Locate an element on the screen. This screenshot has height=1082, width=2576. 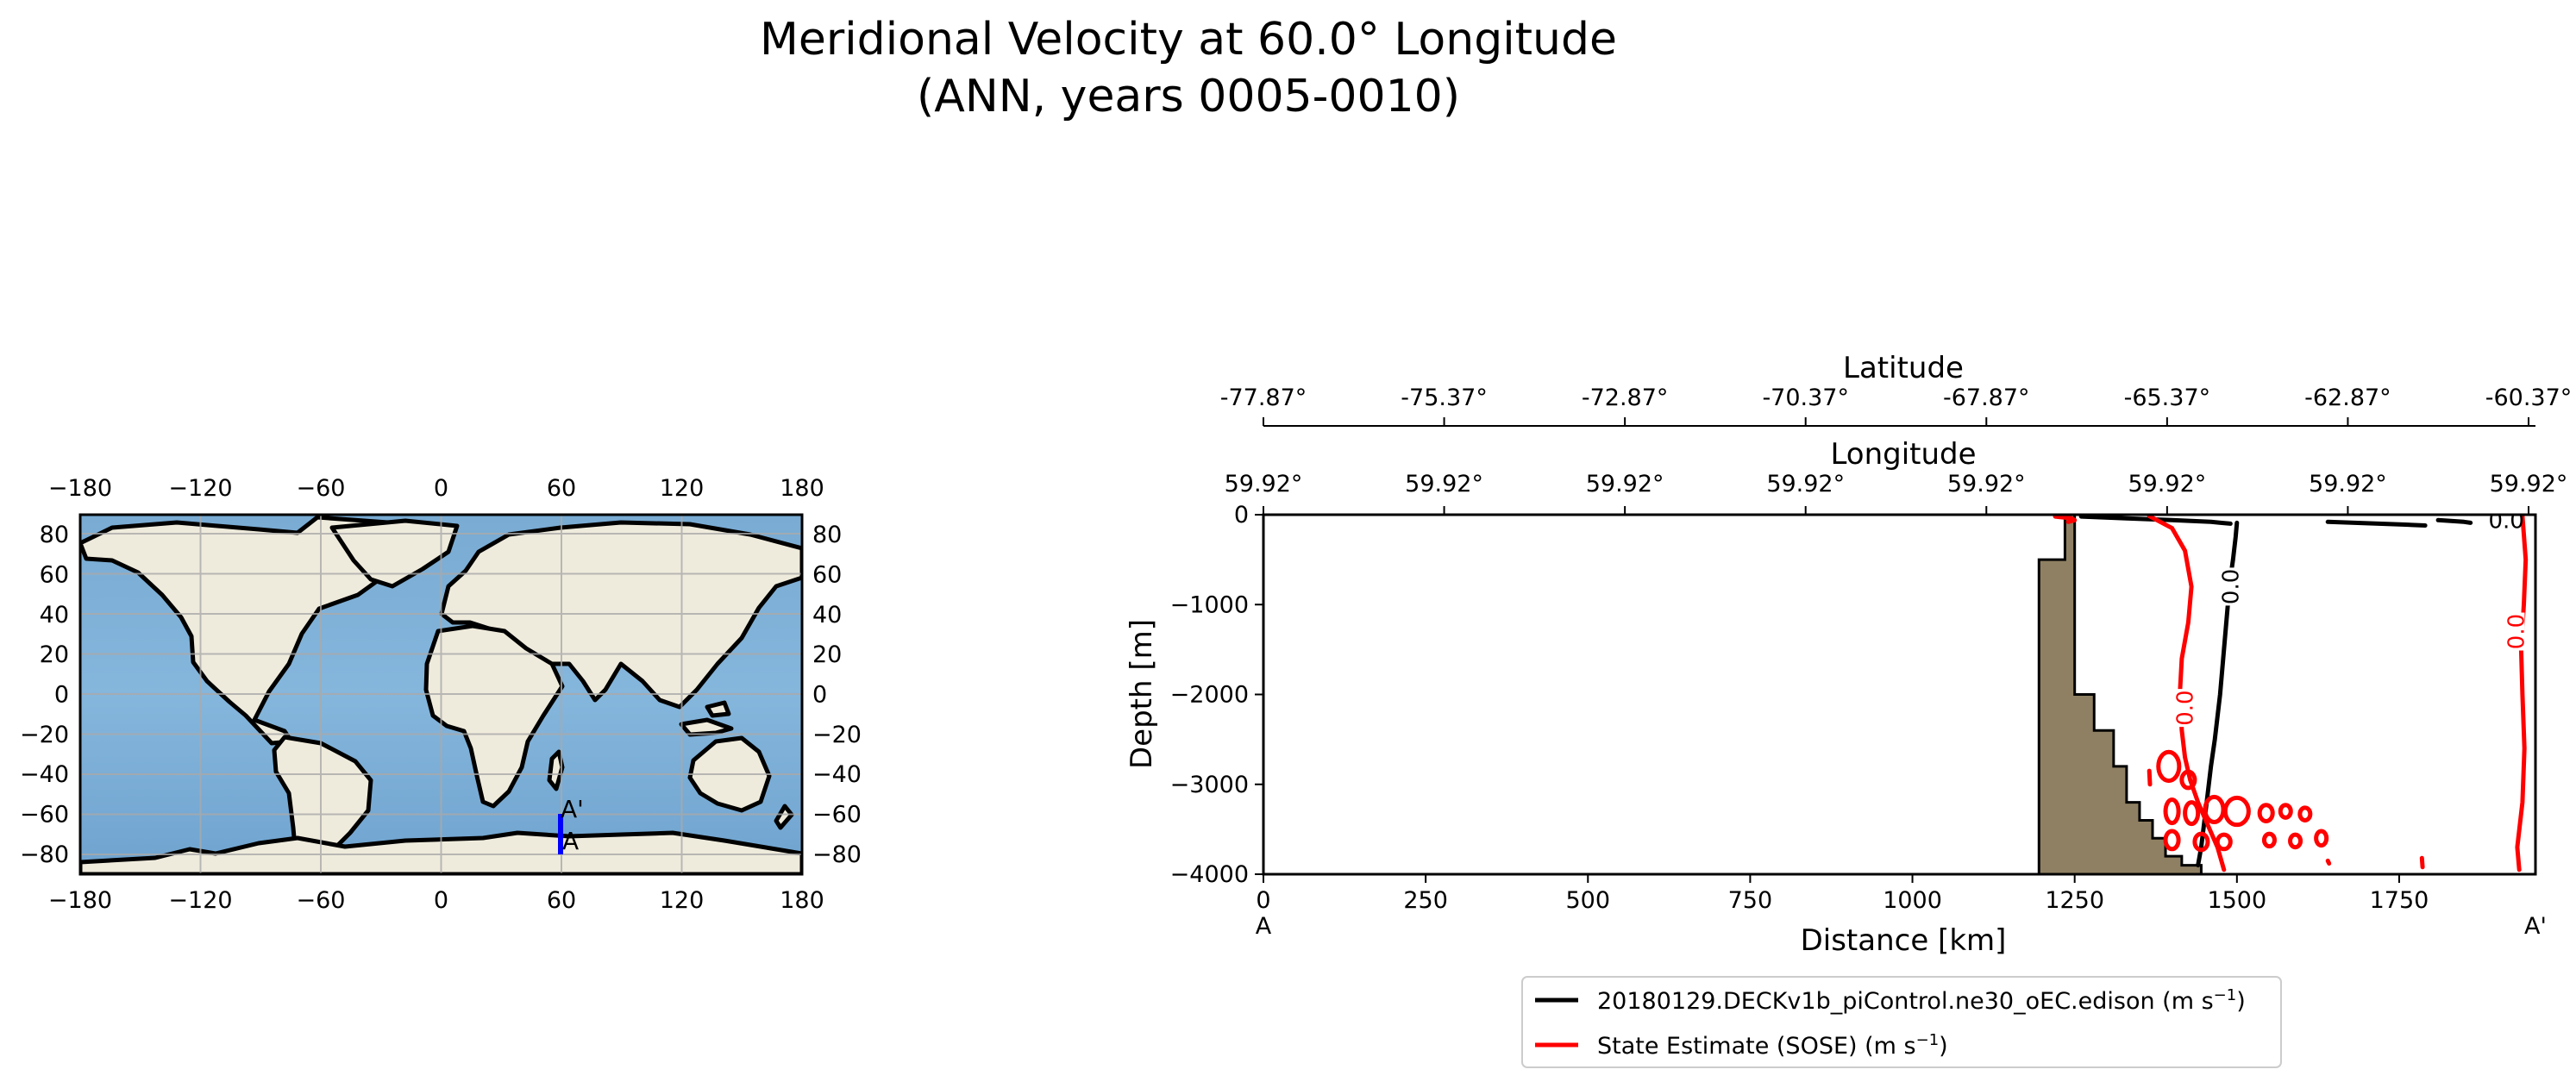
map-left-tick-label: −40 is located at coordinates (44, 774).